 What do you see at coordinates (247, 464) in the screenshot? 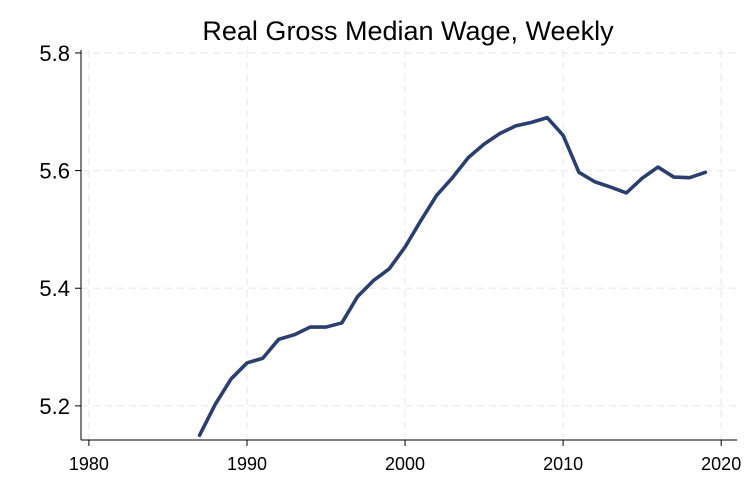
I see `x-tick-label: 1990` at bounding box center [247, 464].